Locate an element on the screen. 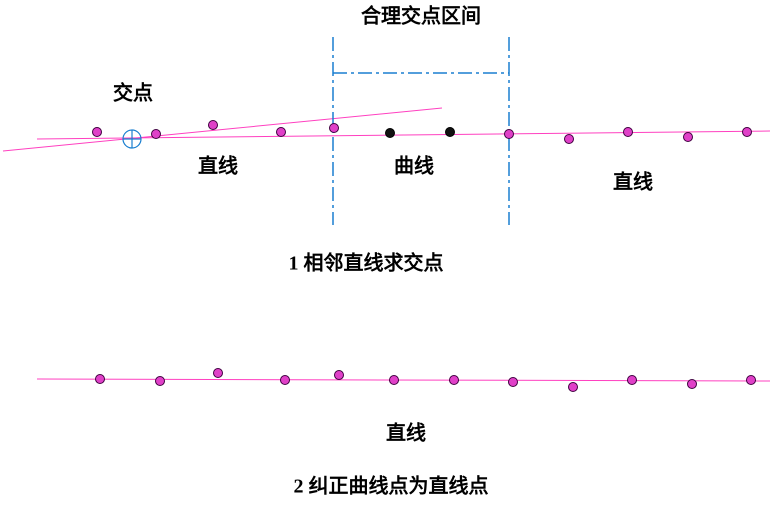 The image size is (781, 505). interval-label: 合理交点区间 is located at coordinates (421, 16).